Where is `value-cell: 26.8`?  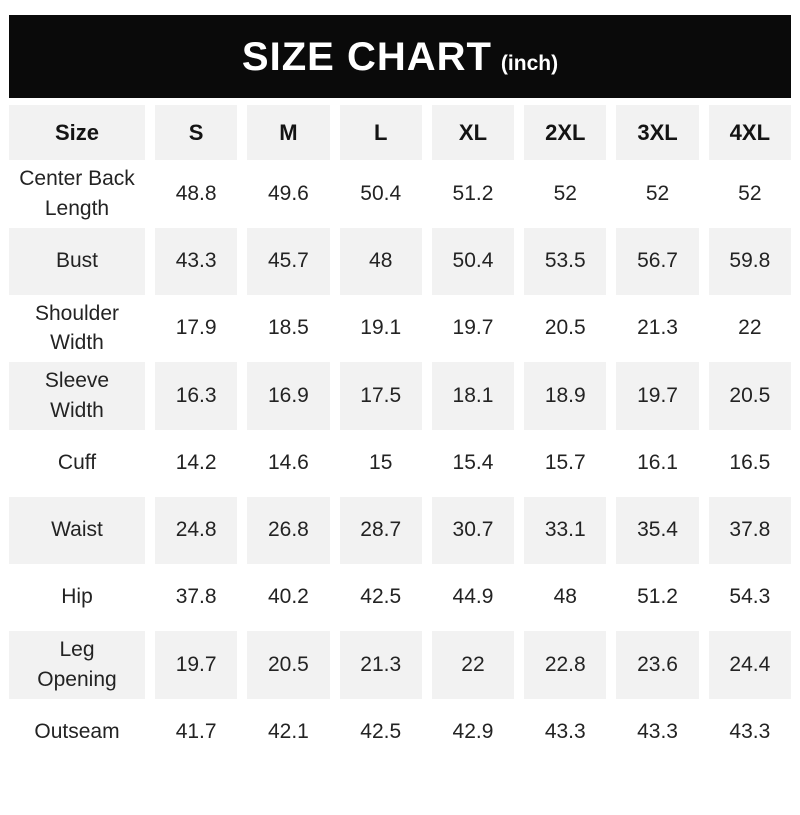 value-cell: 26.8 is located at coordinates (283, 530).